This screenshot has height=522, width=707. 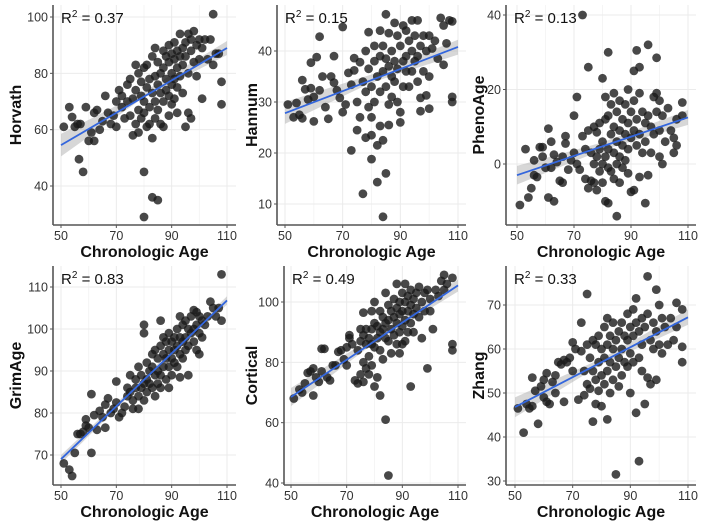 What do you see at coordinates (92, 279) in the screenshot?
I see `r-squared-annotation: R2 = 0.83` at bounding box center [92, 279].